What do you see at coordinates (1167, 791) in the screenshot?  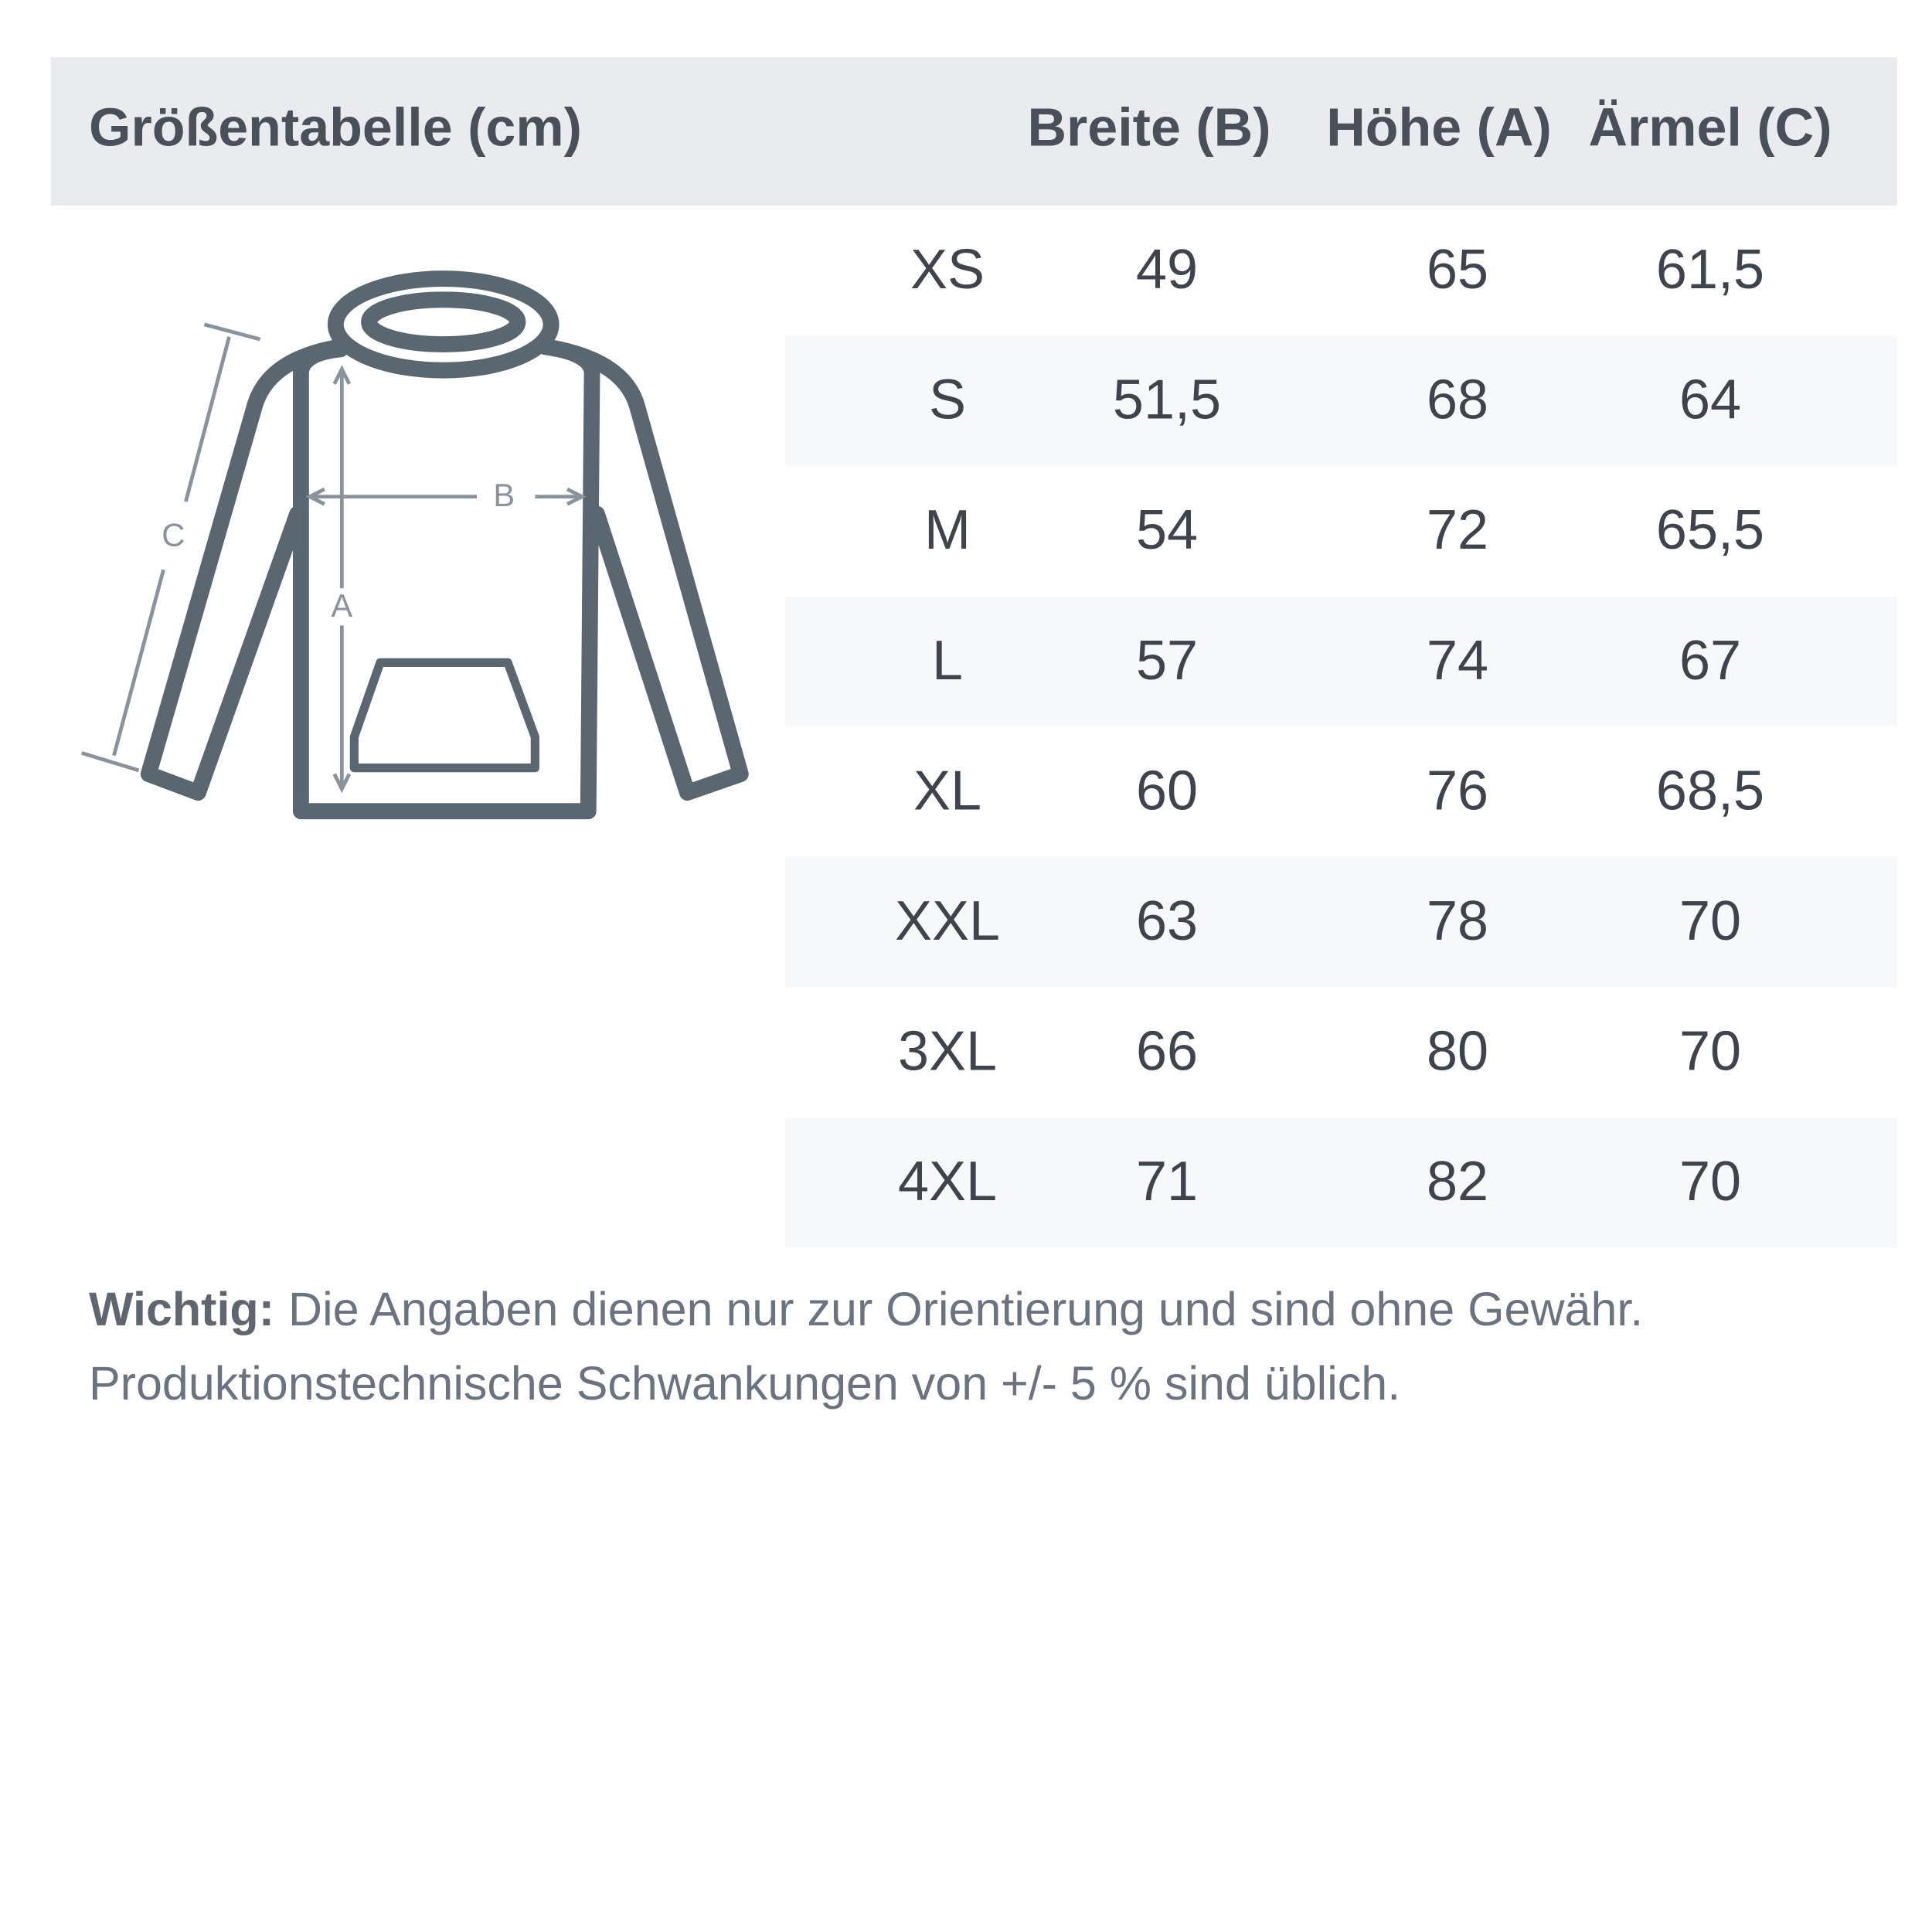 I see `table-cell: 60` at bounding box center [1167, 791].